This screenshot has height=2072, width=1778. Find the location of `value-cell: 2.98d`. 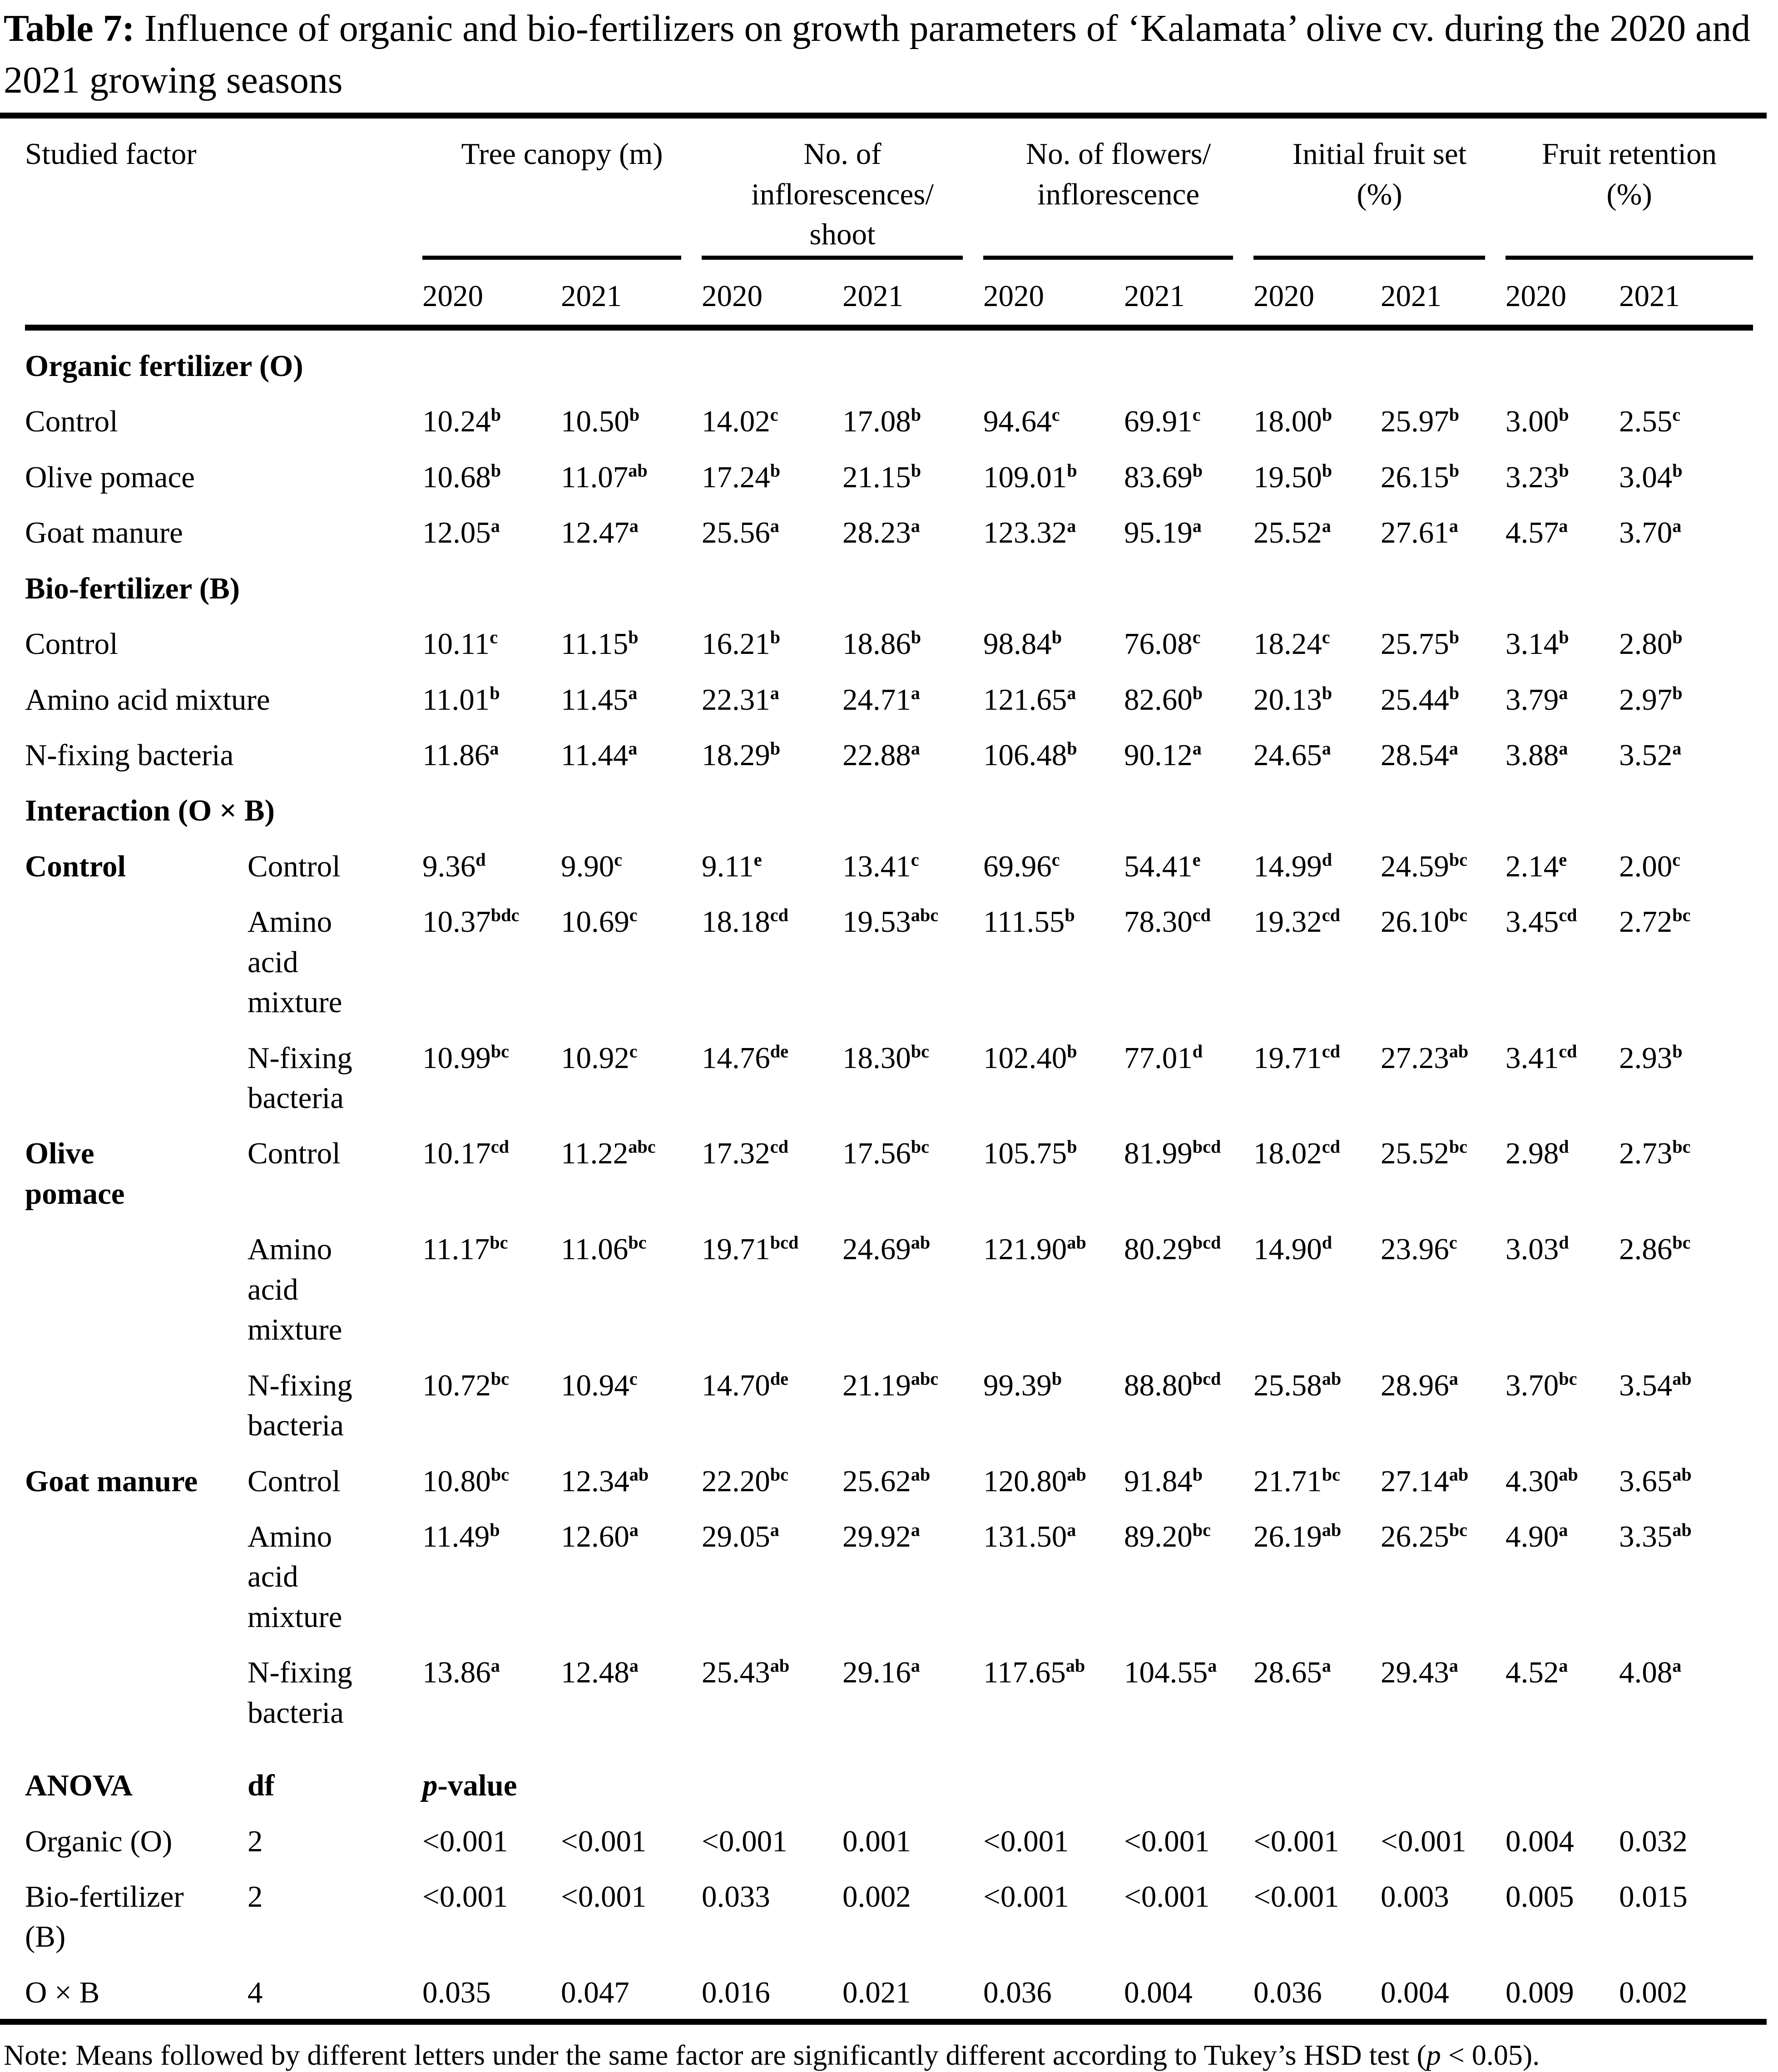

value-cell: 2.98d is located at coordinates (1537, 1154).